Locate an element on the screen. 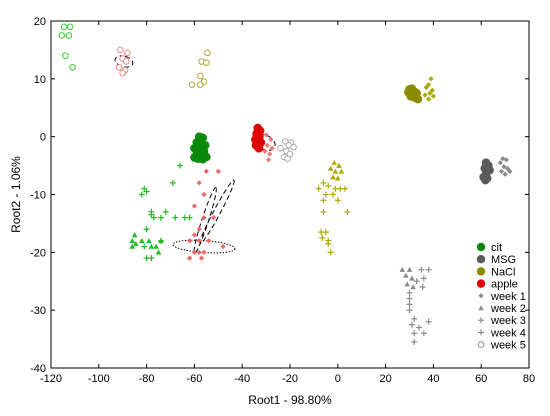 This screenshot has height=416, width=550. x-tick-label: -80 is located at coordinates (147, 379).